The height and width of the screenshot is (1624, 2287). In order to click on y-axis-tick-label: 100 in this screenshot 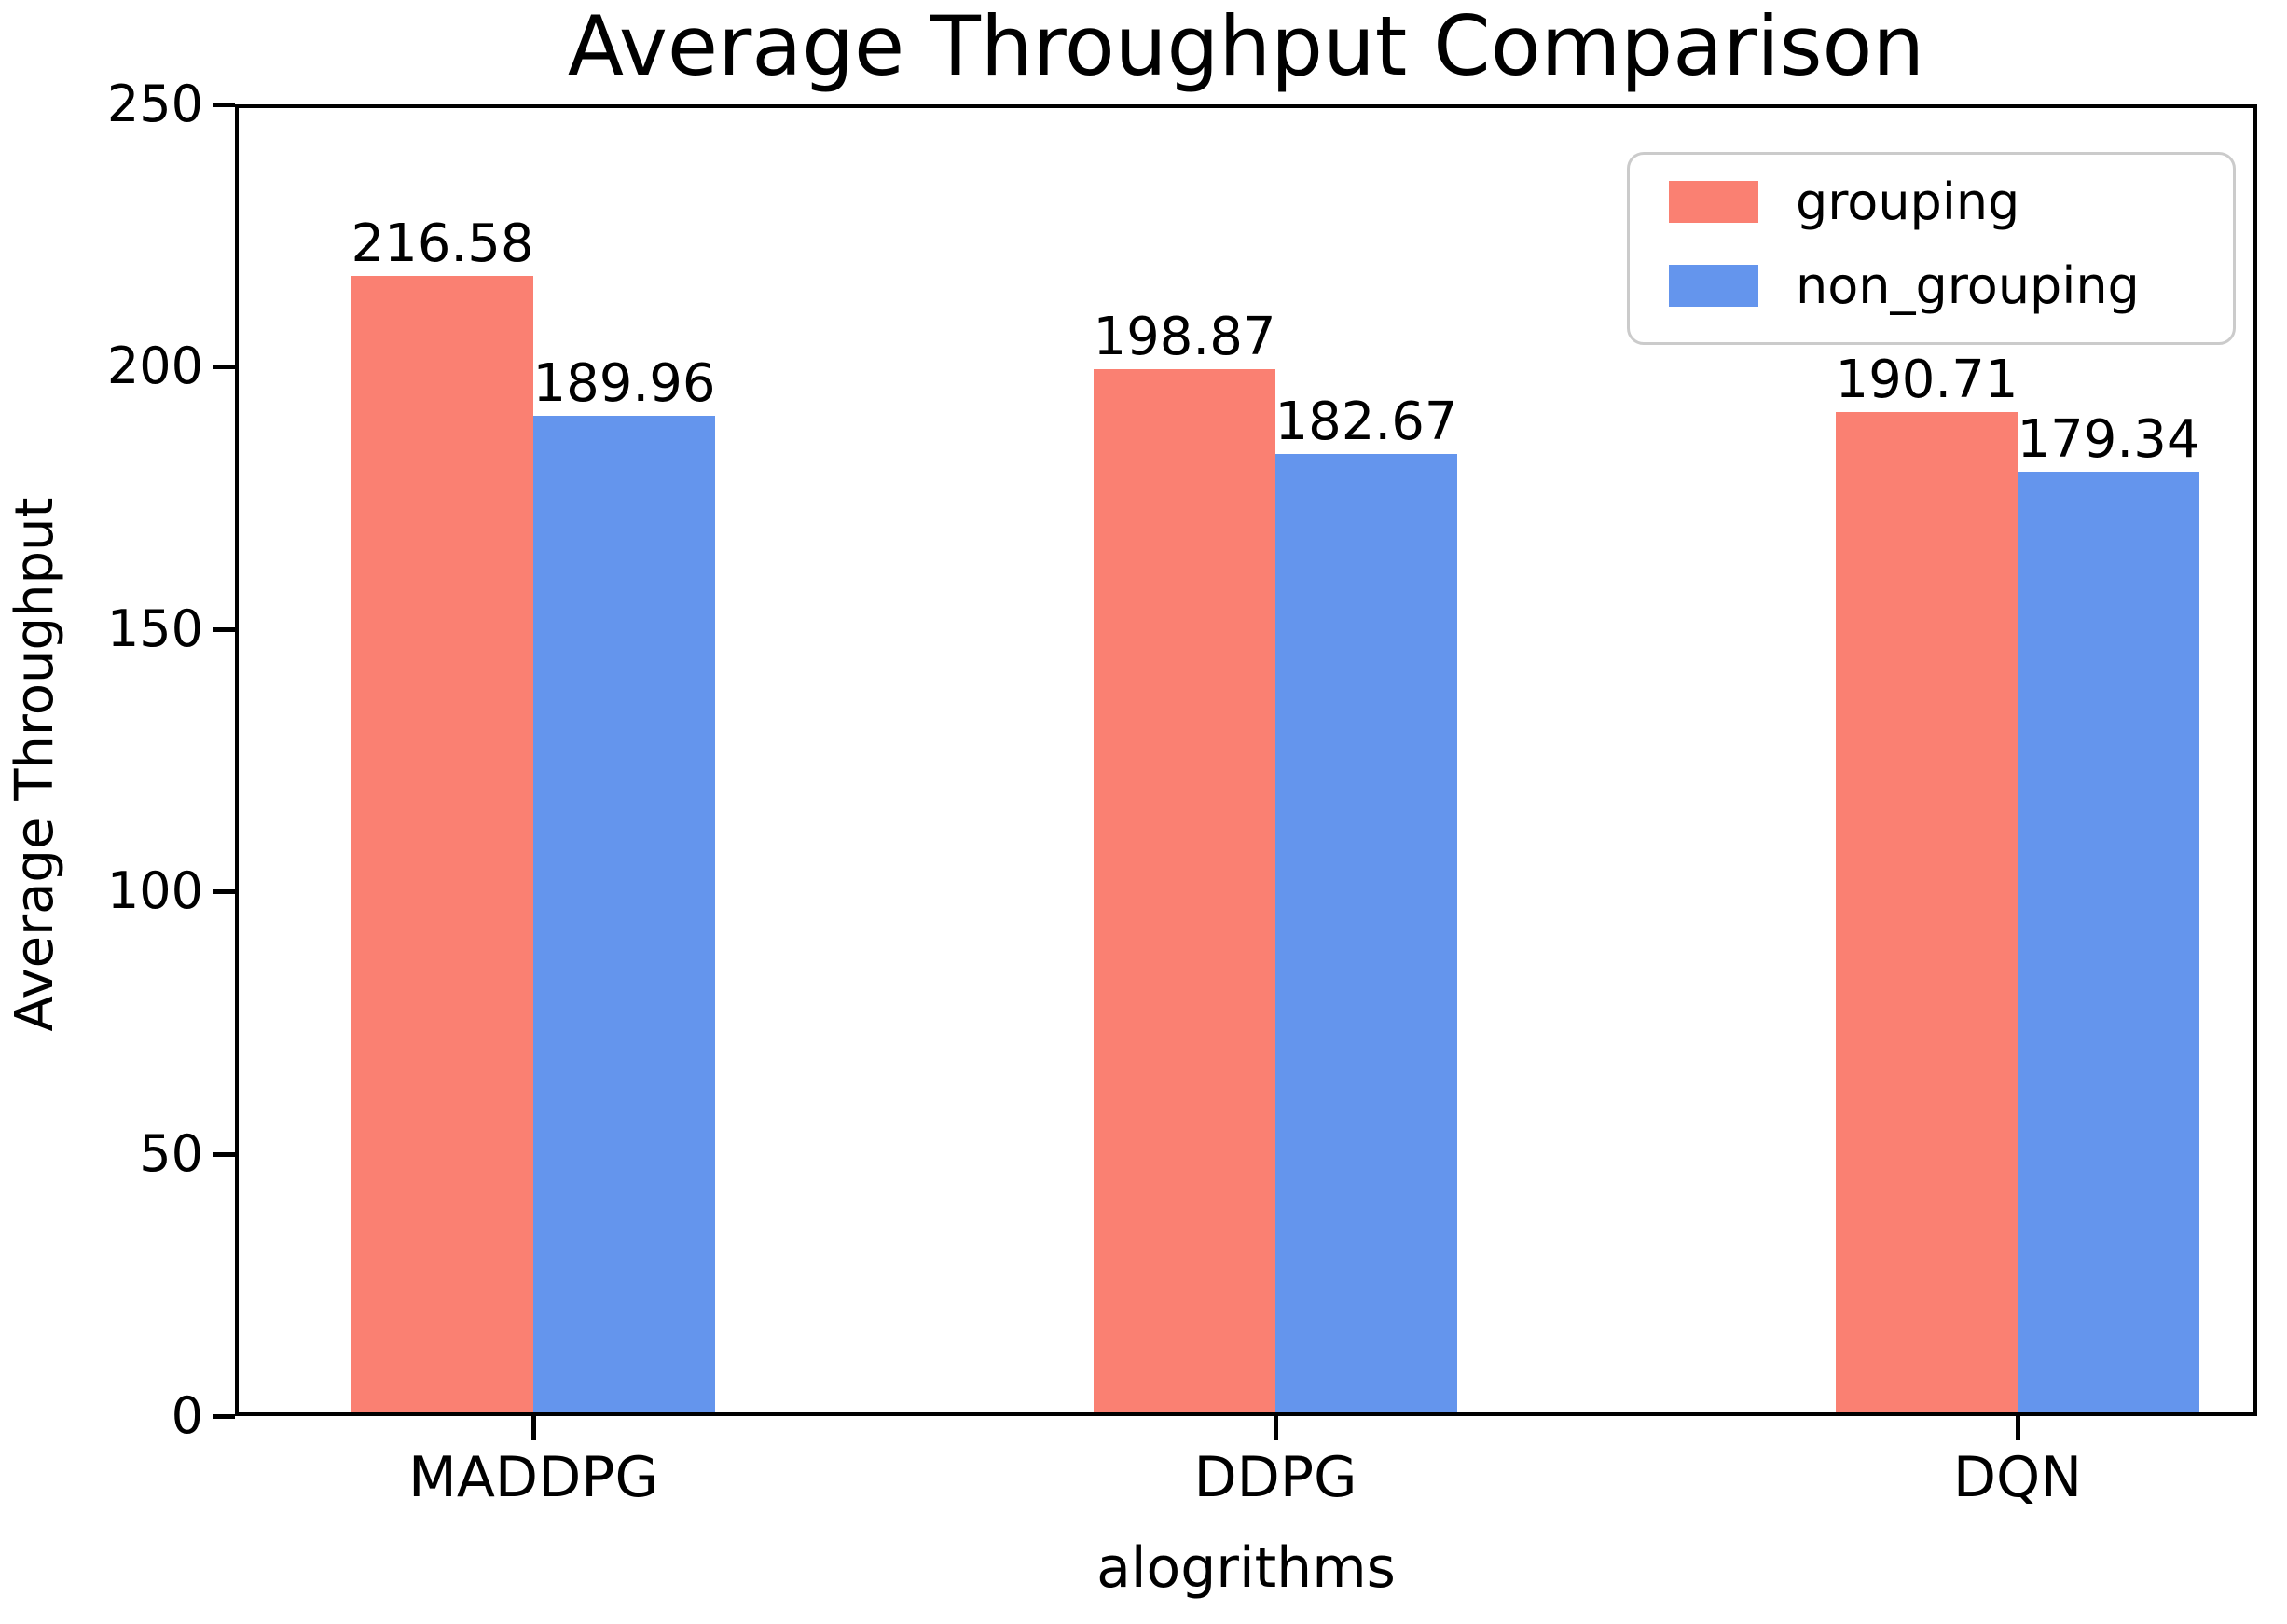, I will do `click(154, 890)`.